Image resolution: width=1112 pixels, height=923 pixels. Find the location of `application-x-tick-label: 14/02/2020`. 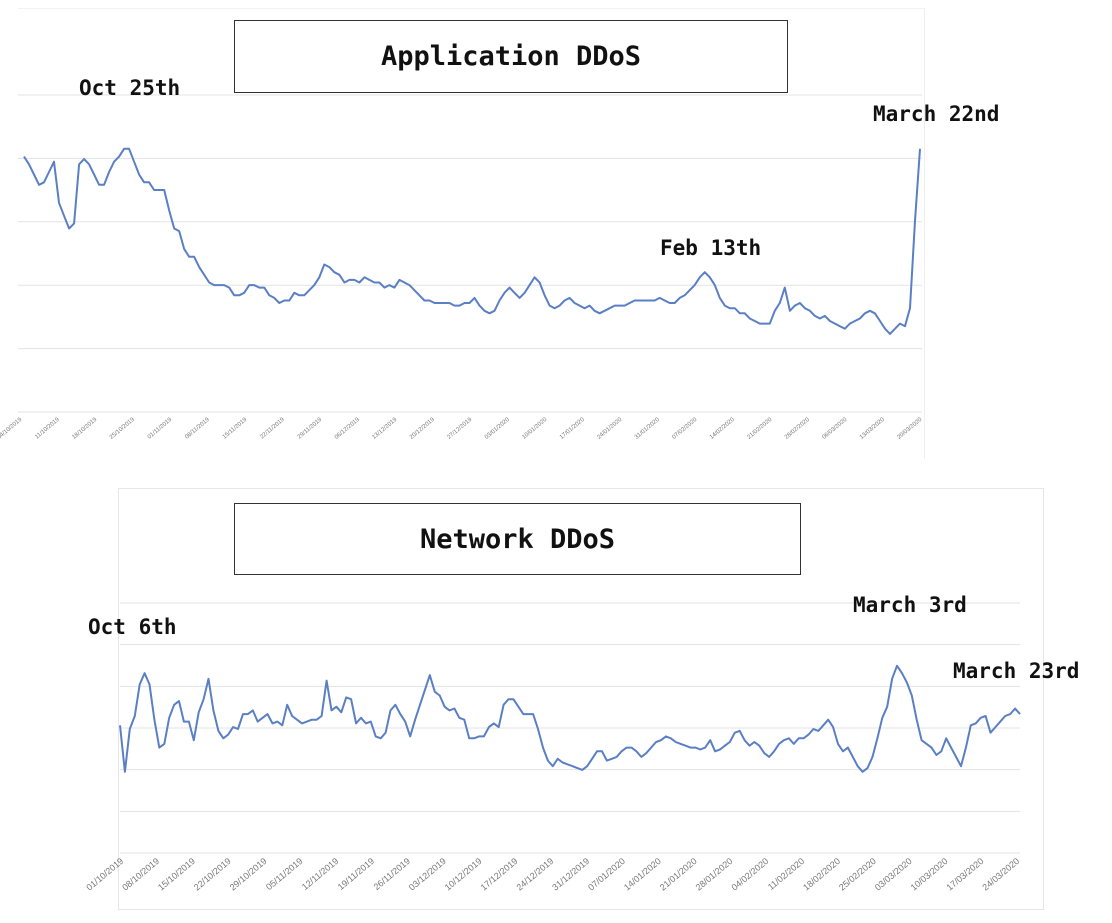

application-x-tick-label: 14/02/2020 is located at coordinates (722, 429).